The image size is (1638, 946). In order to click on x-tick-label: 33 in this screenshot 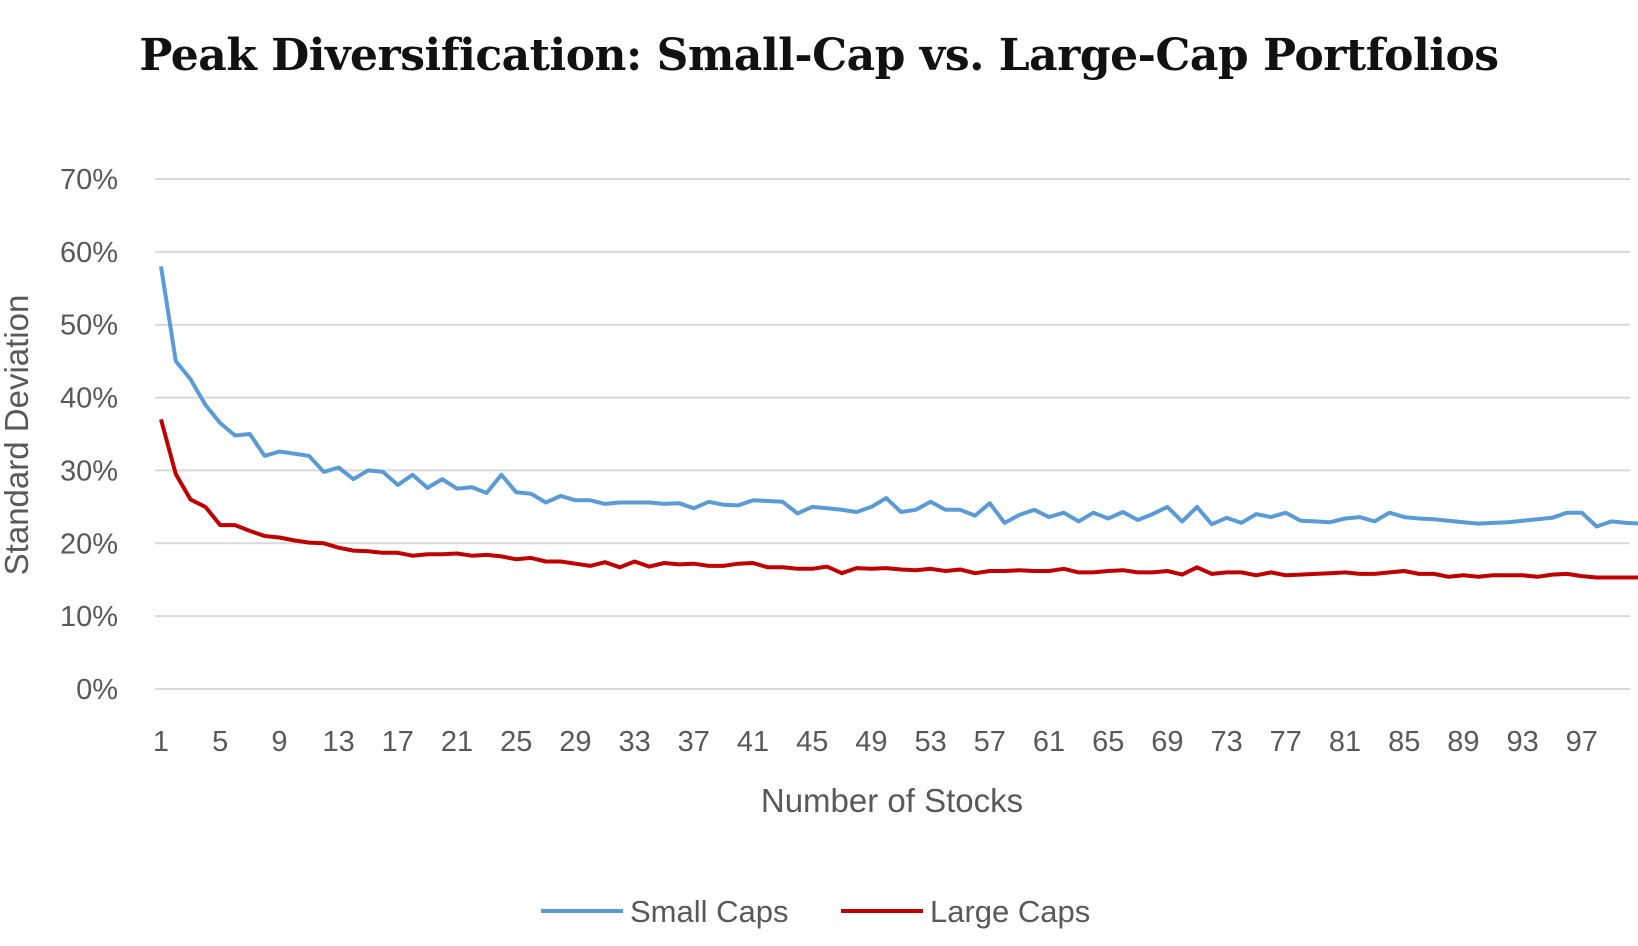, I will do `click(634, 742)`.